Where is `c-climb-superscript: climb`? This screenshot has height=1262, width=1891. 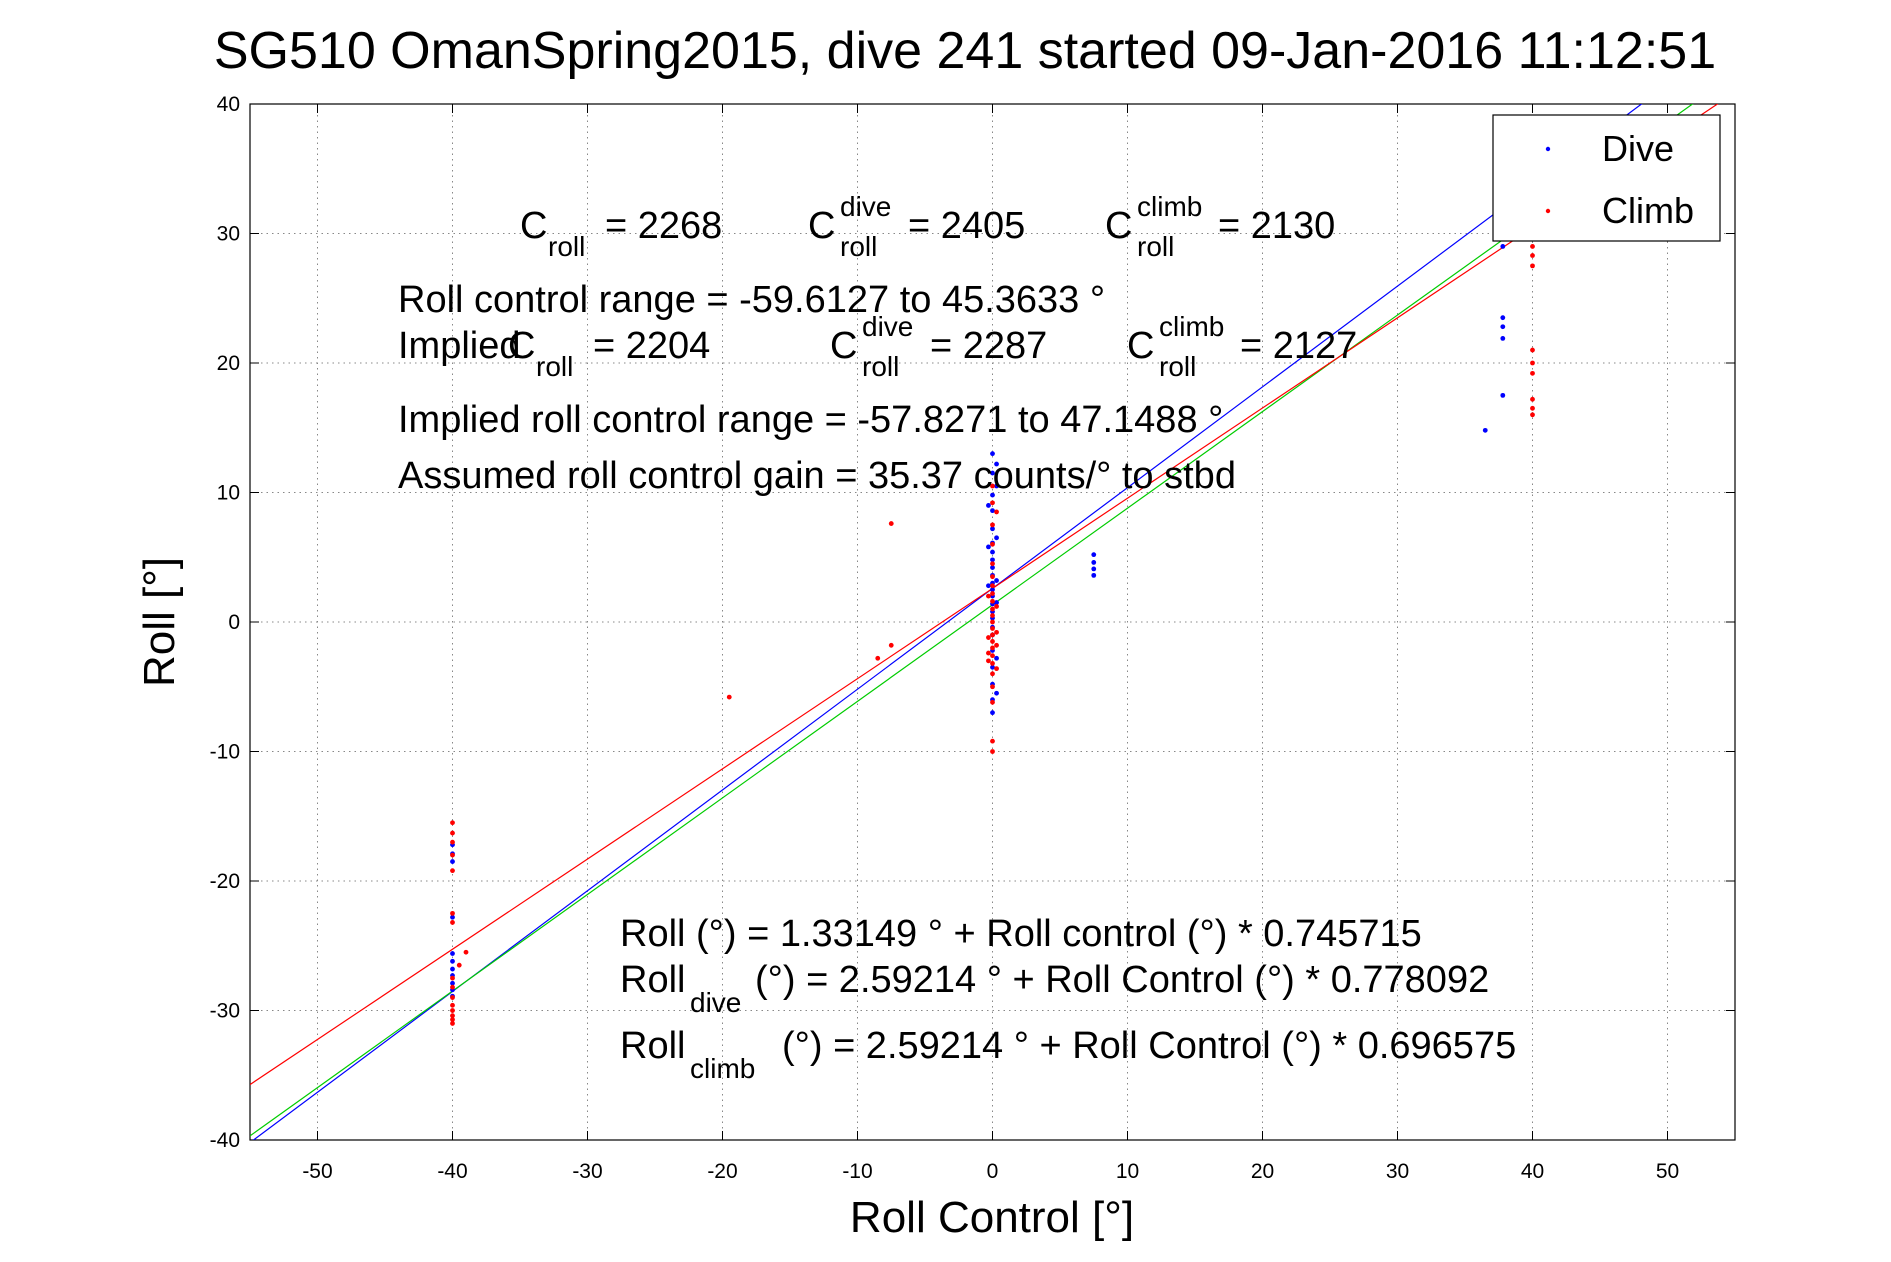 c-climb-superscript: climb is located at coordinates (1169, 206).